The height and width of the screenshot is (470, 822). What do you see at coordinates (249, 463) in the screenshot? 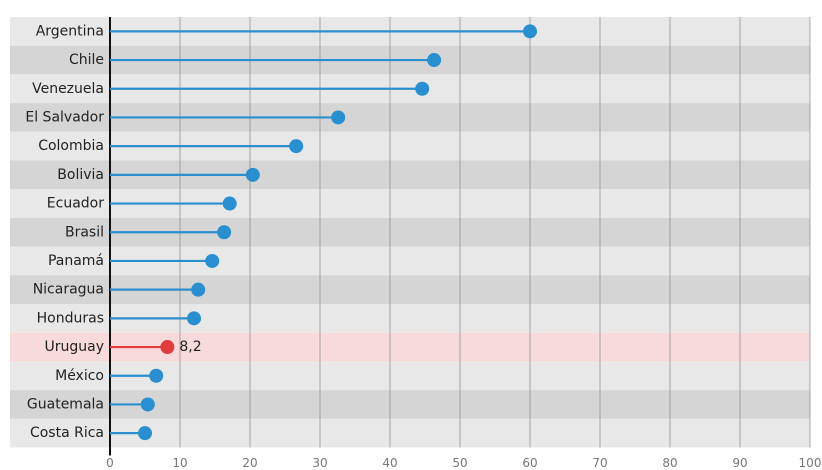
I see `x-tick-label: 20` at bounding box center [249, 463].